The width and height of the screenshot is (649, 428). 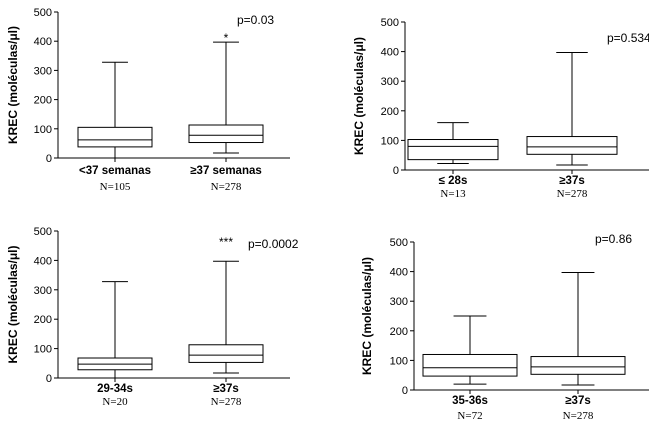 What do you see at coordinates (470, 401) in the screenshot?
I see `category-label: 35-36s` at bounding box center [470, 401].